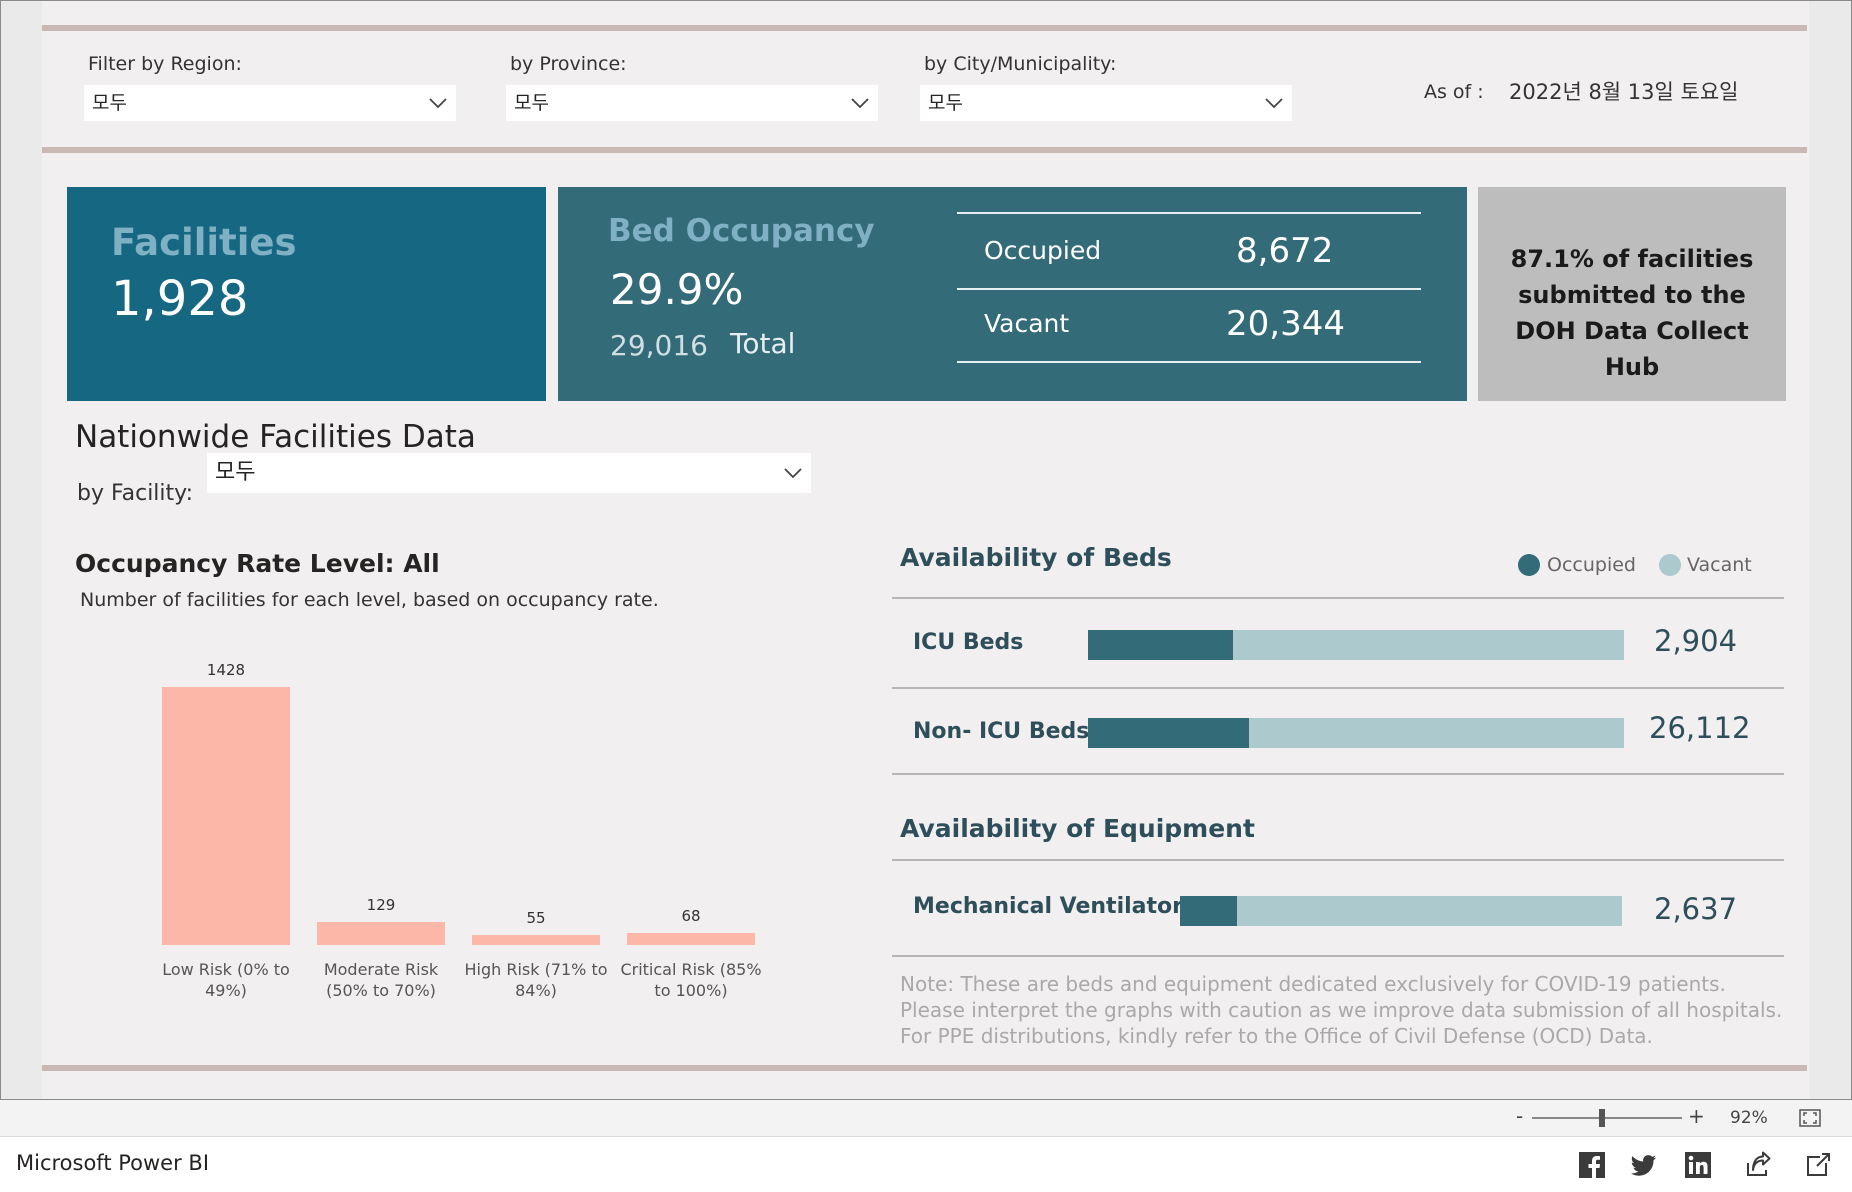 This screenshot has width=1852, height=1192. What do you see at coordinates (1670, 565) in the screenshot?
I see `legend-vacant-dot` at bounding box center [1670, 565].